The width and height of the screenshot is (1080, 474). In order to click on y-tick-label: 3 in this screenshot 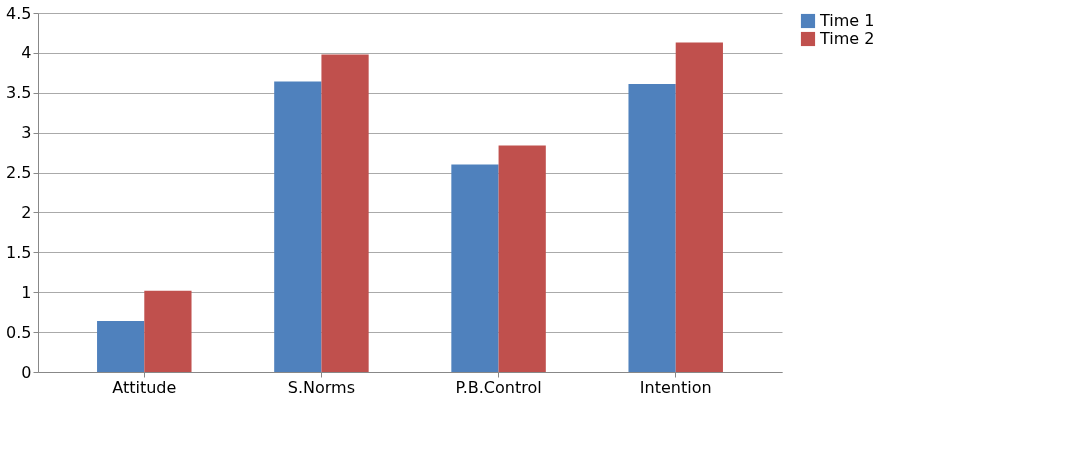, I will do `click(26, 133)`.